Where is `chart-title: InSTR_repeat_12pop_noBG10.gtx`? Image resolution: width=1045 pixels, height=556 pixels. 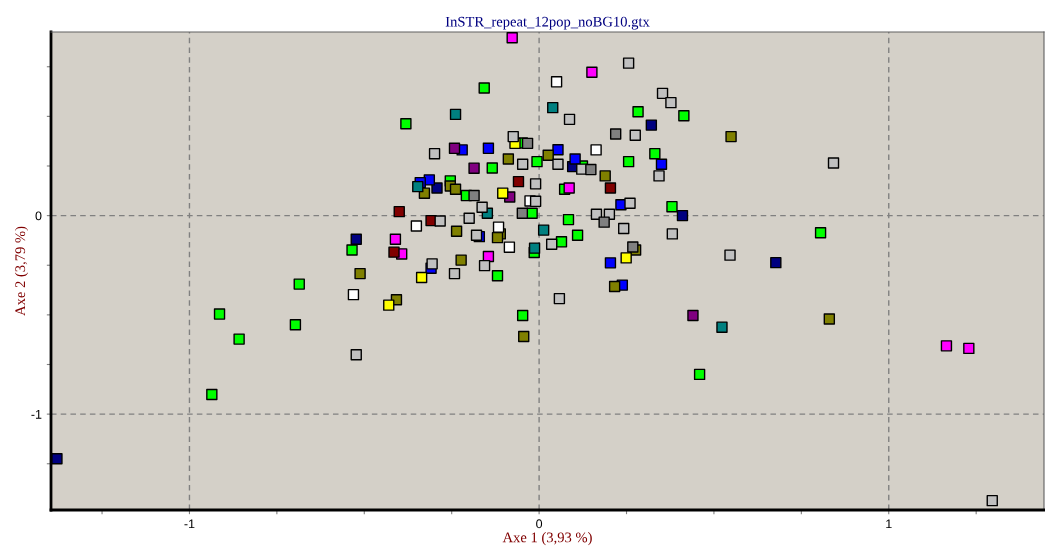 chart-title: InSTR_repeat_12pop_noBG10.gtx is located at coordinates (547, 23).